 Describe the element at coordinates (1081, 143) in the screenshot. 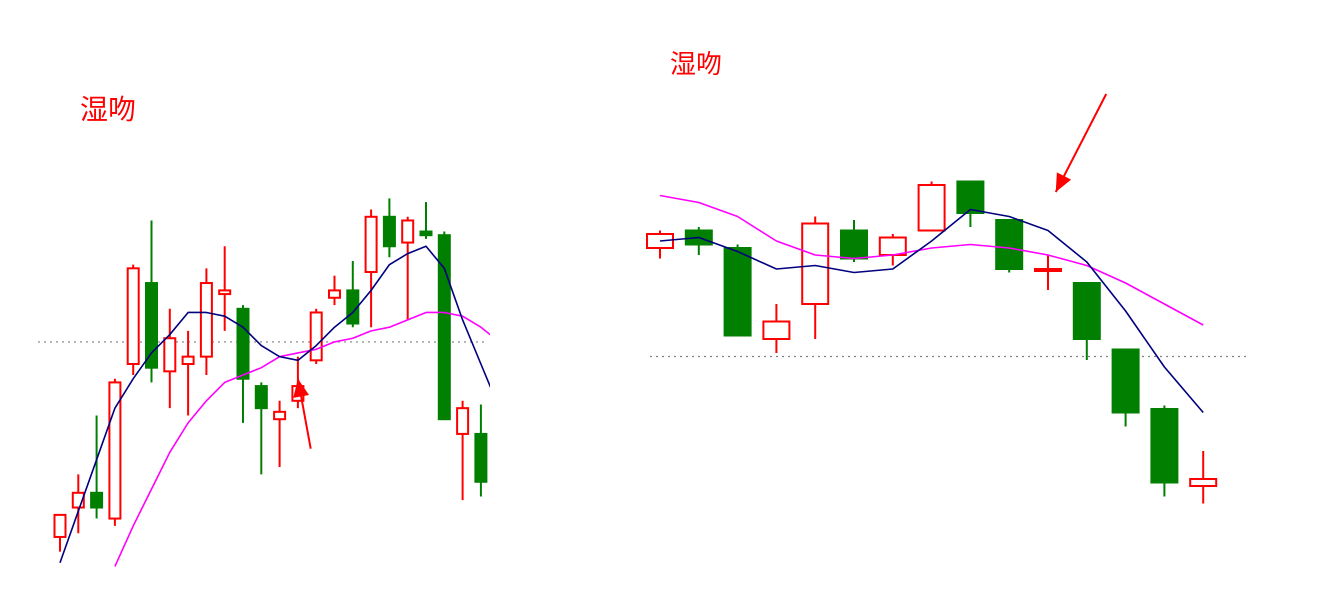

I see `annotation-arrow-shaft` at that location.